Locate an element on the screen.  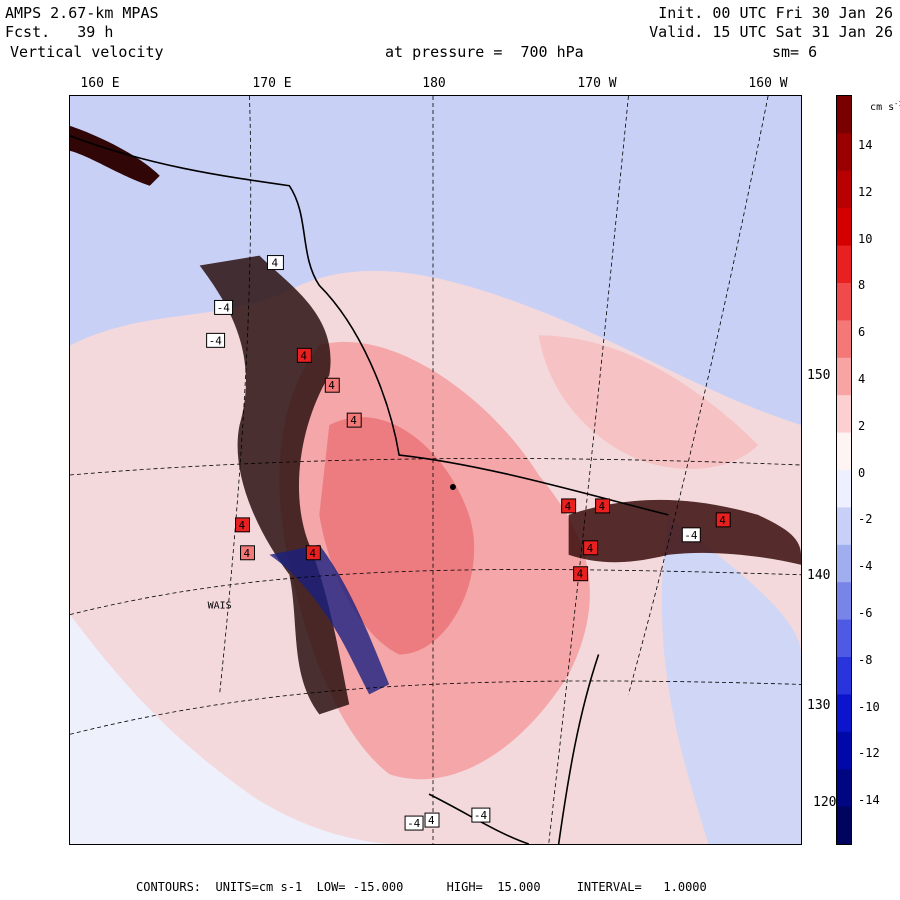
contour-box-4: 4 is located at coordinates (332, 385).